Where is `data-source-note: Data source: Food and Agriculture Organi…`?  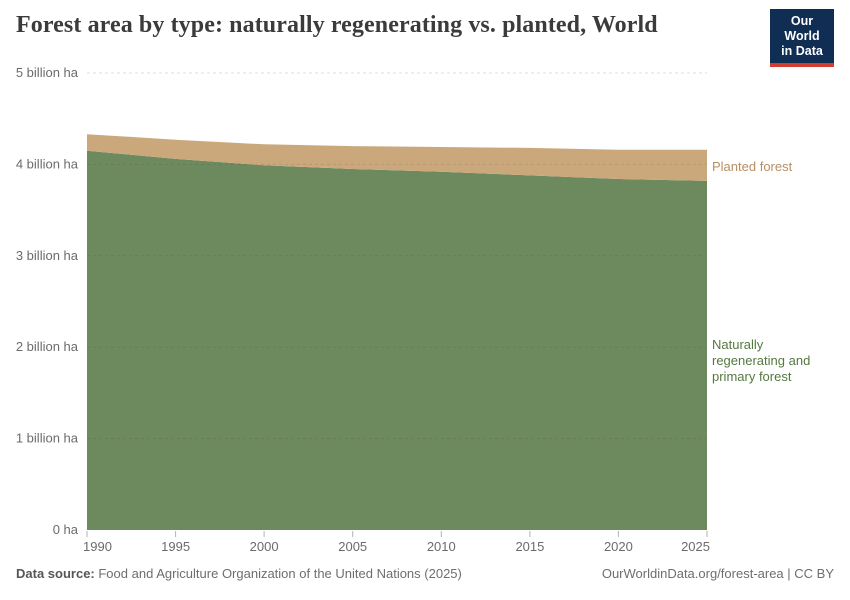 data-source-note: Data source: Food and Agriculture Organi… is located at coordinates (239, 573).